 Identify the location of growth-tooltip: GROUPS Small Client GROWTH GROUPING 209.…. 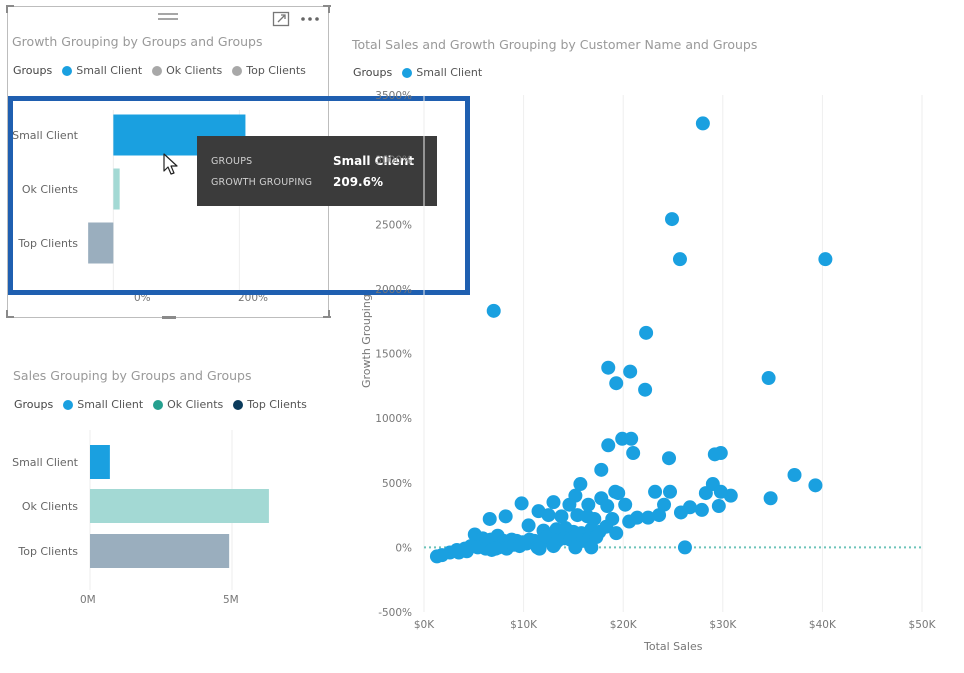
(317, 171).